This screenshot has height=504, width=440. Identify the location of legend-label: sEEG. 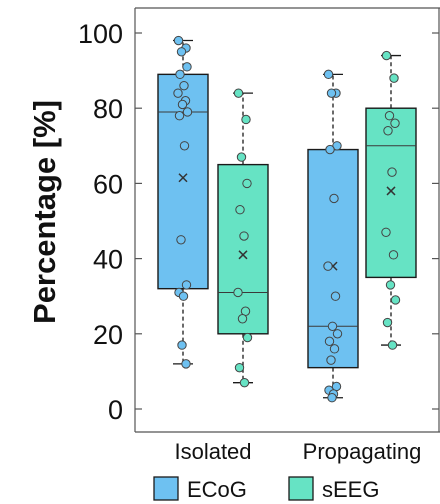
(350, 489).